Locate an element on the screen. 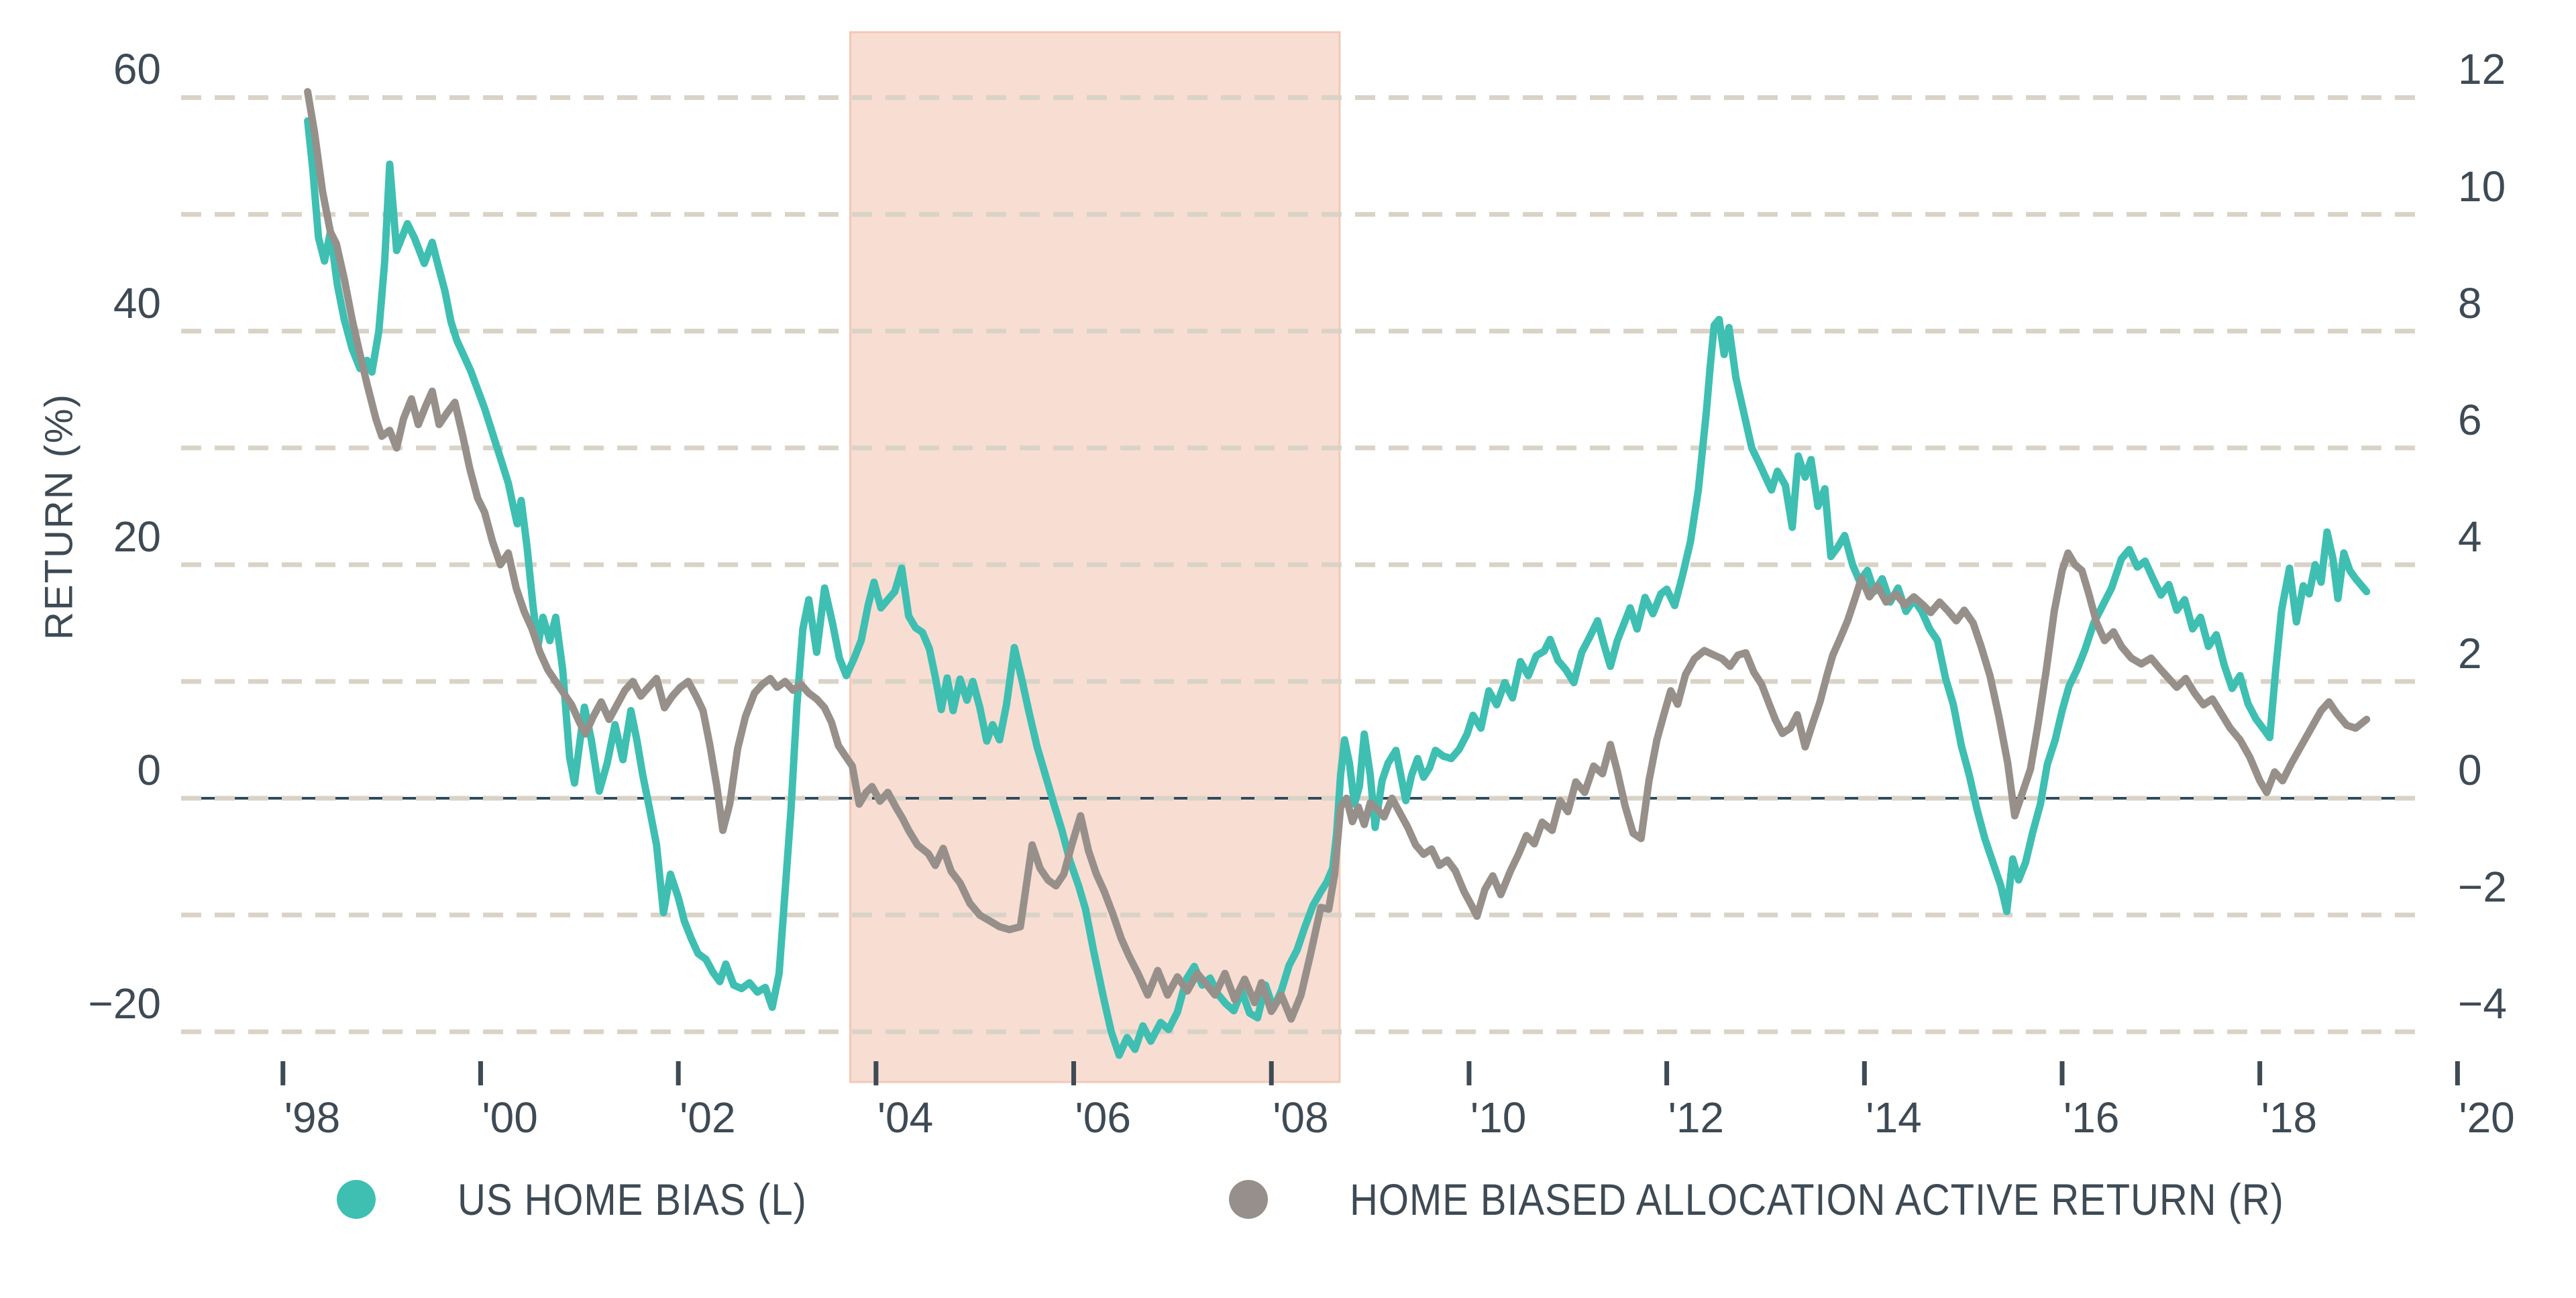  x-tick-label: '04 is located at coordinates (905, 1117).